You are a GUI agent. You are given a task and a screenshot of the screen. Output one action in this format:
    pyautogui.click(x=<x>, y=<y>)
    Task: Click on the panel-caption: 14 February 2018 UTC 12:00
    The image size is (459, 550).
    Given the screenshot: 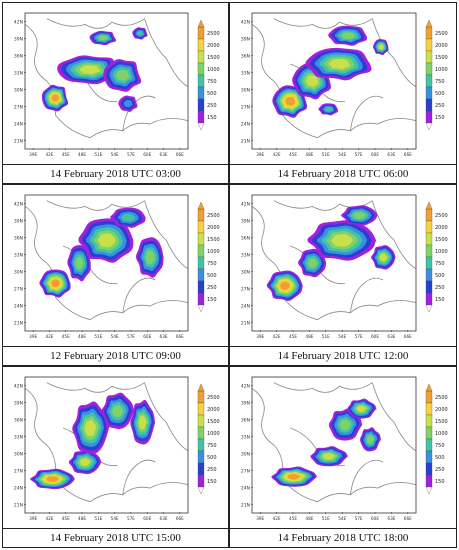 What is the action you would take?
    pyautogui.click(x=343, y=355)
    